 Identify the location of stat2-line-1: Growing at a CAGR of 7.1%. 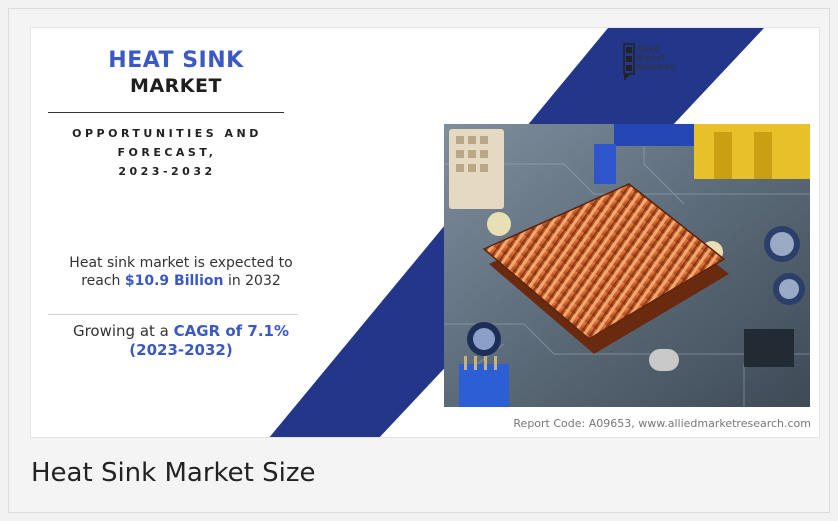
(181, 331).